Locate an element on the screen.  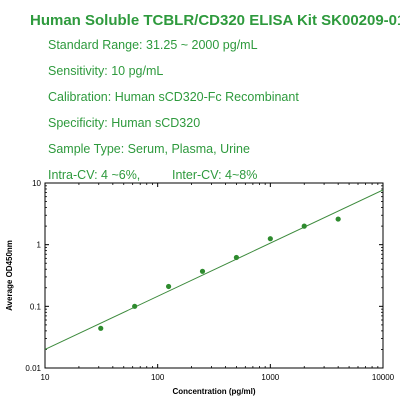
x-tick-label: 100 is located at coordinates (158, 377).